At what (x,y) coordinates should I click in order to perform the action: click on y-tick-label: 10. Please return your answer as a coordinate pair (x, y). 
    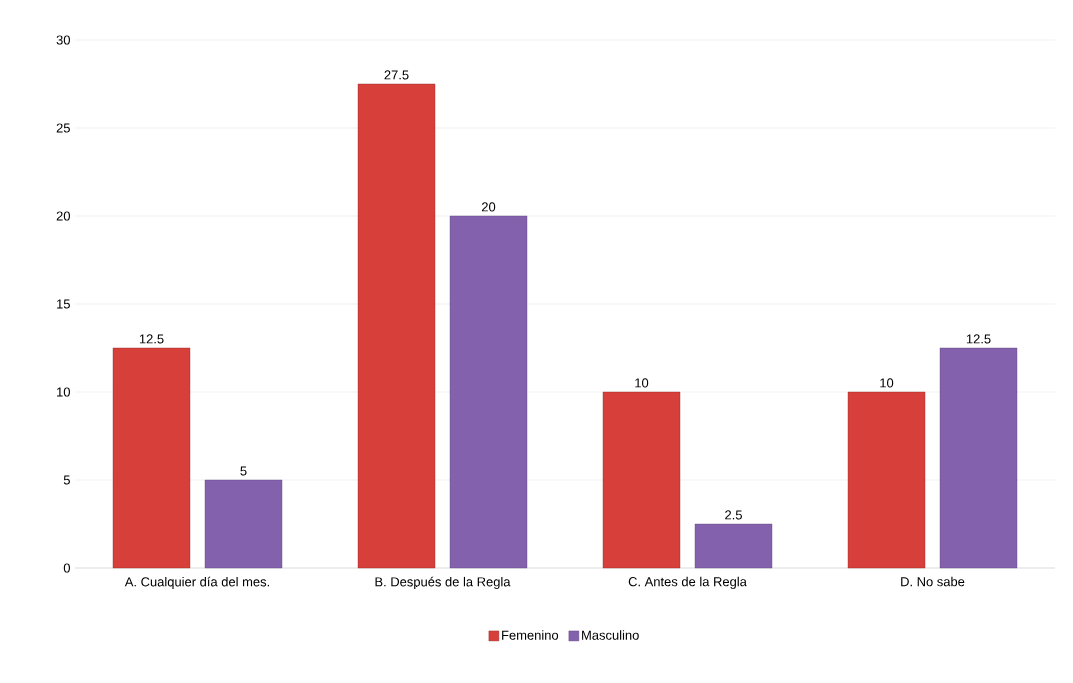
    Looking at the image, I should click on (63, 392).